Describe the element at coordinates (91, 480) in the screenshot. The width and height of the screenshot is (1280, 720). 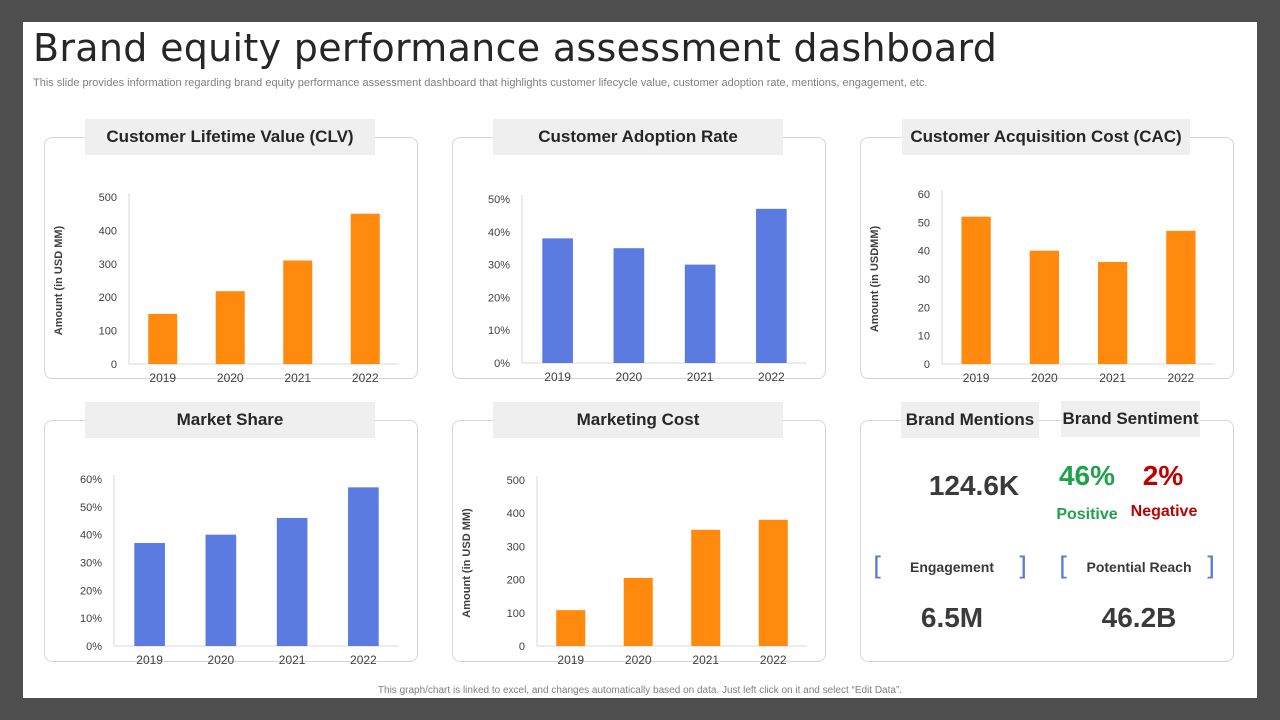
I see `y-tick-label: 60%` at that location.